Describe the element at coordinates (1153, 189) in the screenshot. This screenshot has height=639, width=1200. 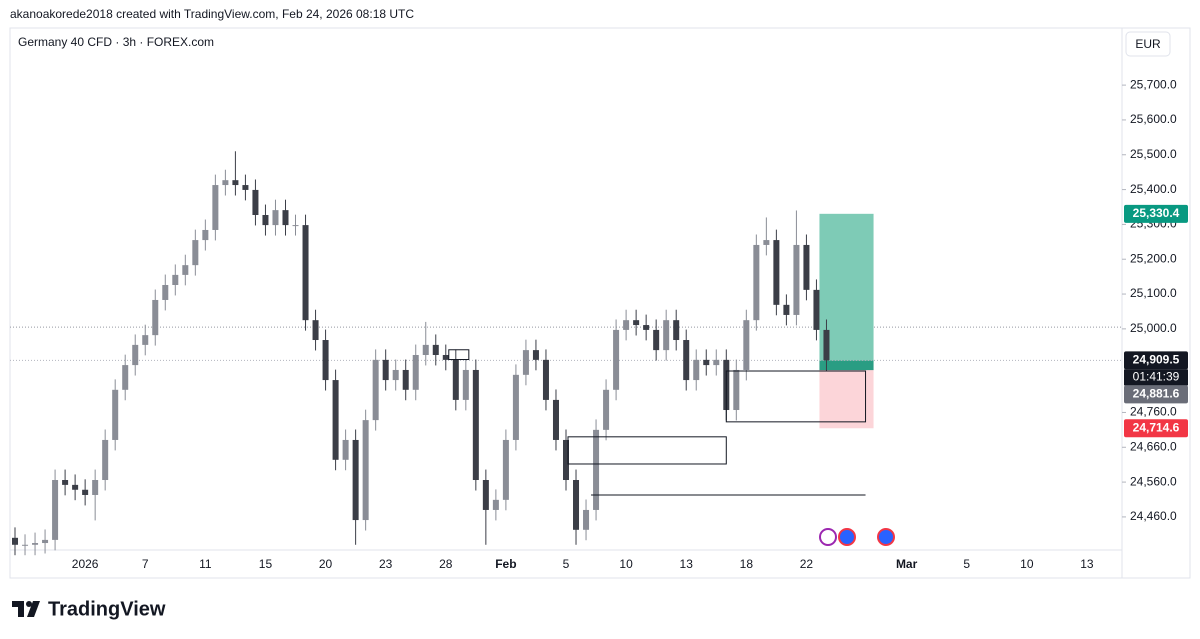
I see `y-tick-label: 25,400.0` at that location.